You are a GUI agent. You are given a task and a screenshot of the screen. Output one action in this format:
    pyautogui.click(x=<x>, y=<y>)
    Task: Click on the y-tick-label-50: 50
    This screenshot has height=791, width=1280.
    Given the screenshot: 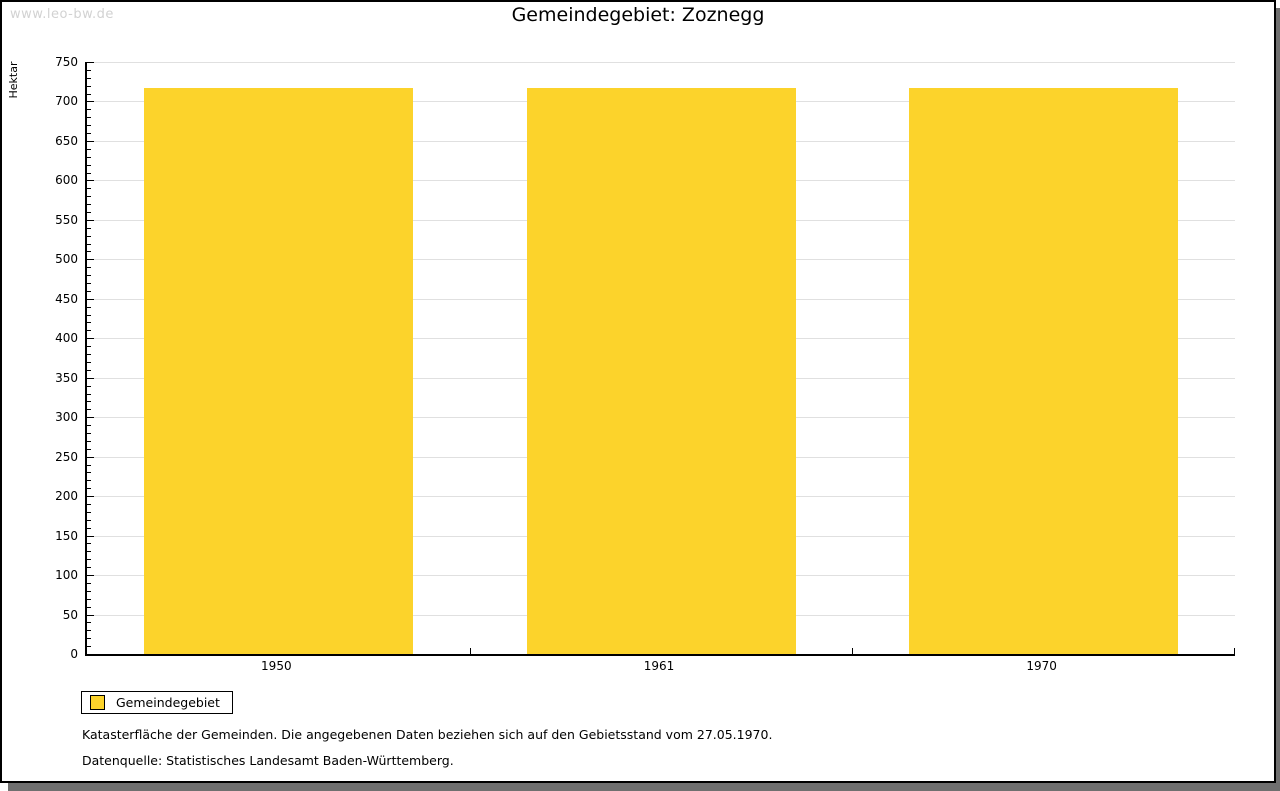 What is the action you would take?
    pyautogui.click(x=70, y=614)
    